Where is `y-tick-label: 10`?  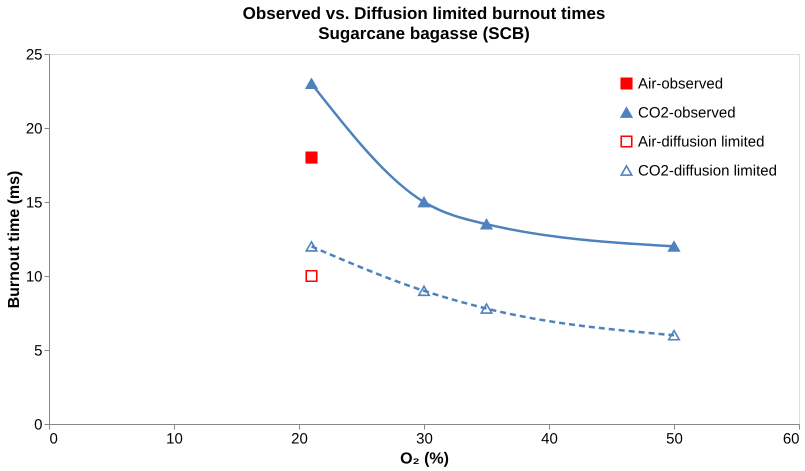 y-tick-label: 10 is located at coordinates (34, 277).